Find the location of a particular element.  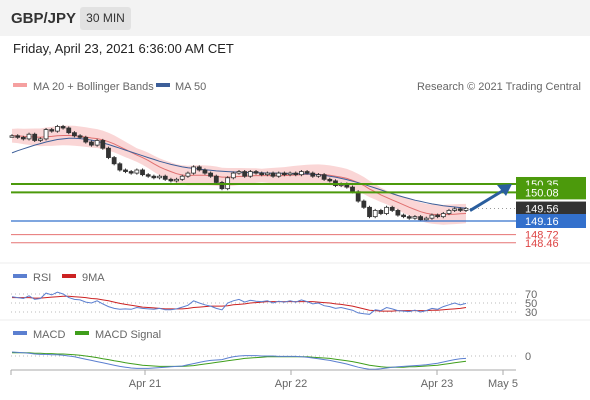

rsi-legend-label: RSI is located at coordinates (42, 278).